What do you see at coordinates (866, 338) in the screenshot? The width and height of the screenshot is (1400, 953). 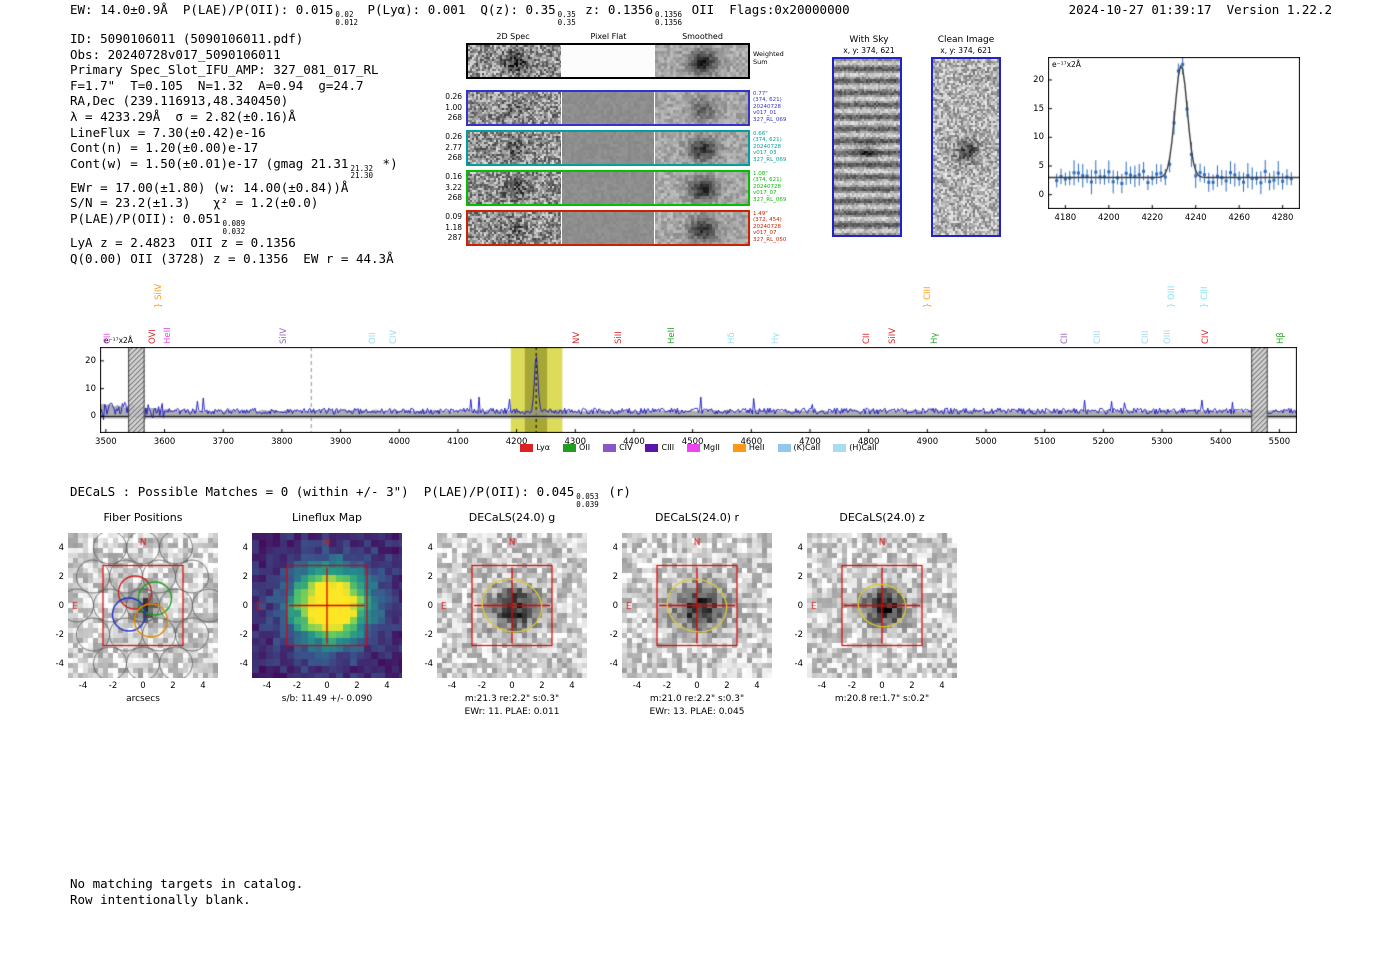 I see `emission-line-label: CII` at bounding box center [866, 338].